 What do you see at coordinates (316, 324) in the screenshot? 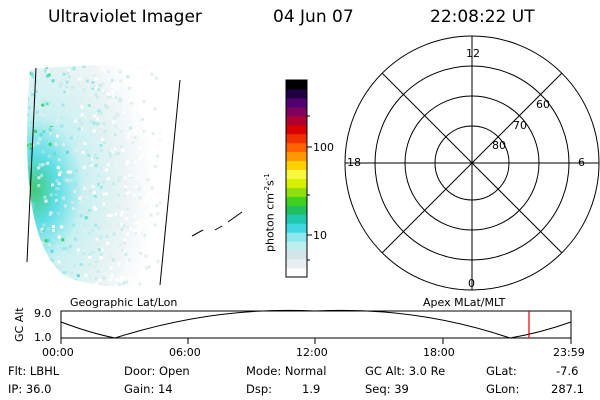
I see `altitude-curve` at bounding box center [316, 324].